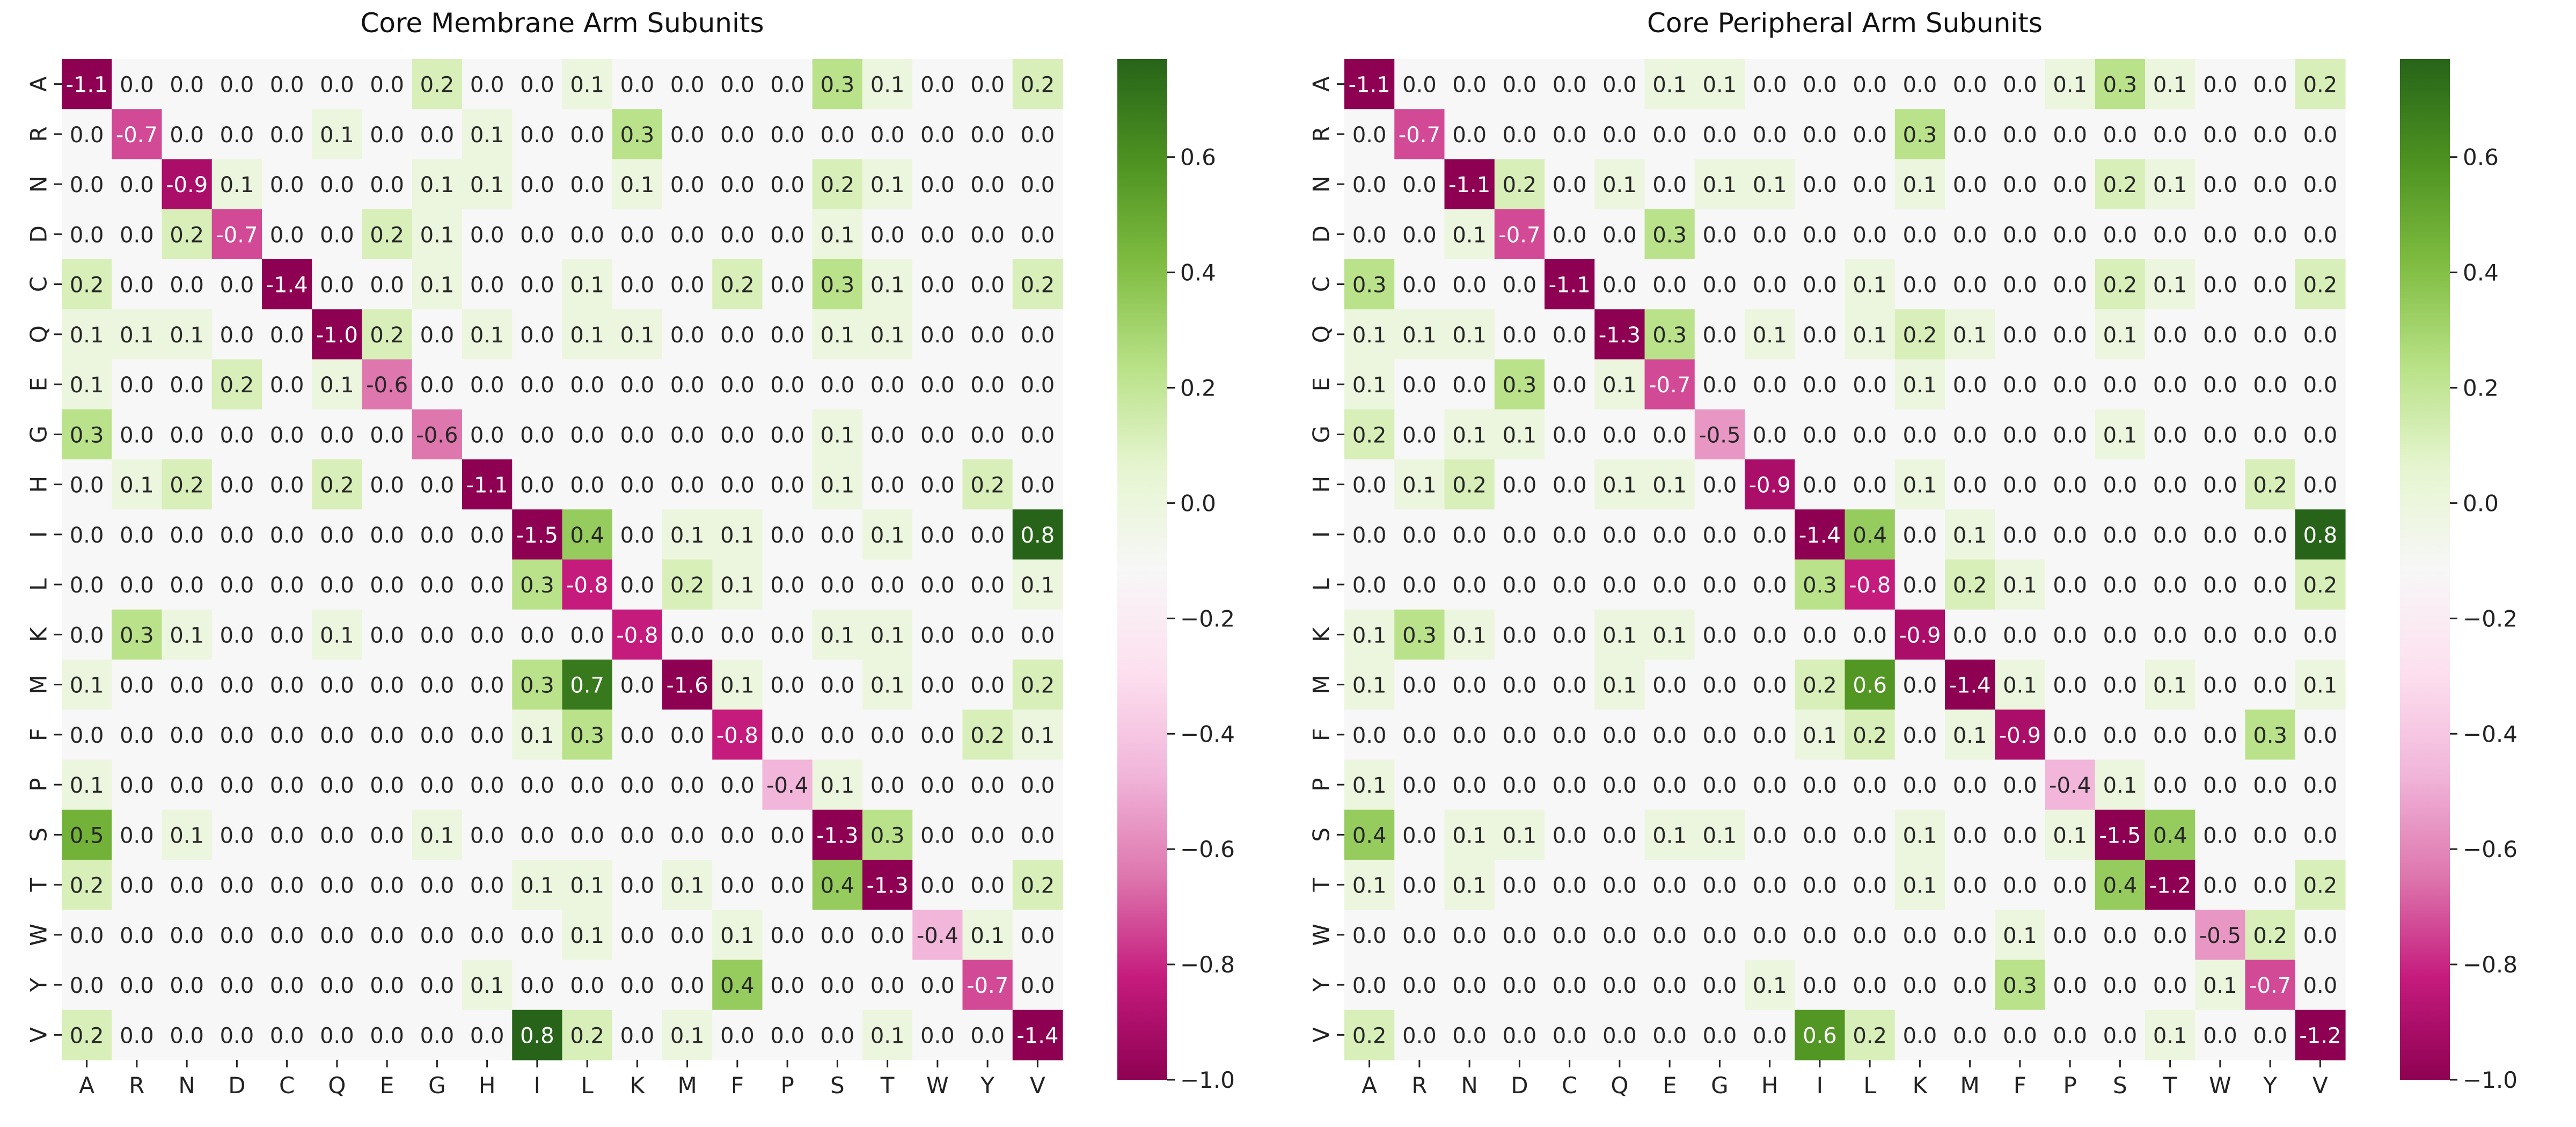 The width and height of the screenshot is (2576, 1127). Describe the element at coordinates (86, 1085) in the screenshot. I see `x-tick-label: A` at that location.